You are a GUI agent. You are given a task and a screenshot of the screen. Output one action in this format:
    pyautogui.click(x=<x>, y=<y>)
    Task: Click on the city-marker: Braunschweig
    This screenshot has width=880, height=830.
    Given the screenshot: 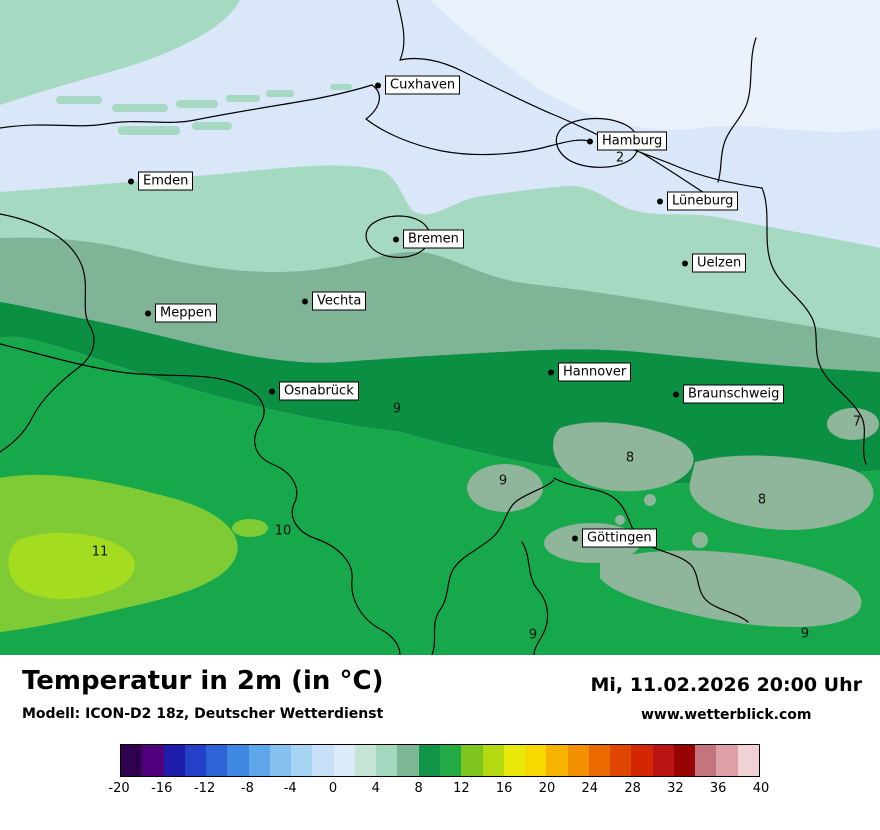 What is the action you would take?
    pyautogui.click(x=729, y=394)
    